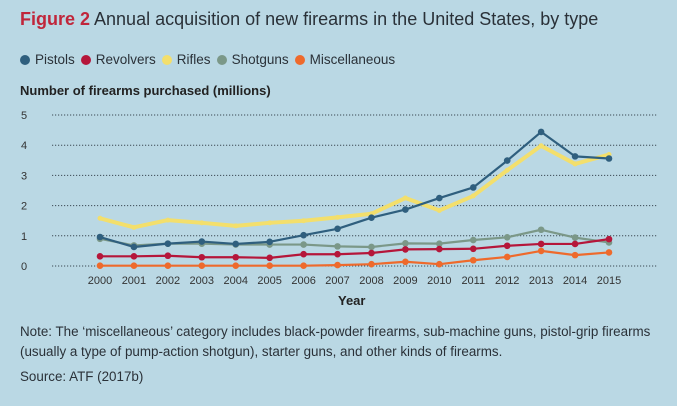 This screenshot has height=406, width=677. I want to click on x-tick-label: 2011, so click(473, 281).